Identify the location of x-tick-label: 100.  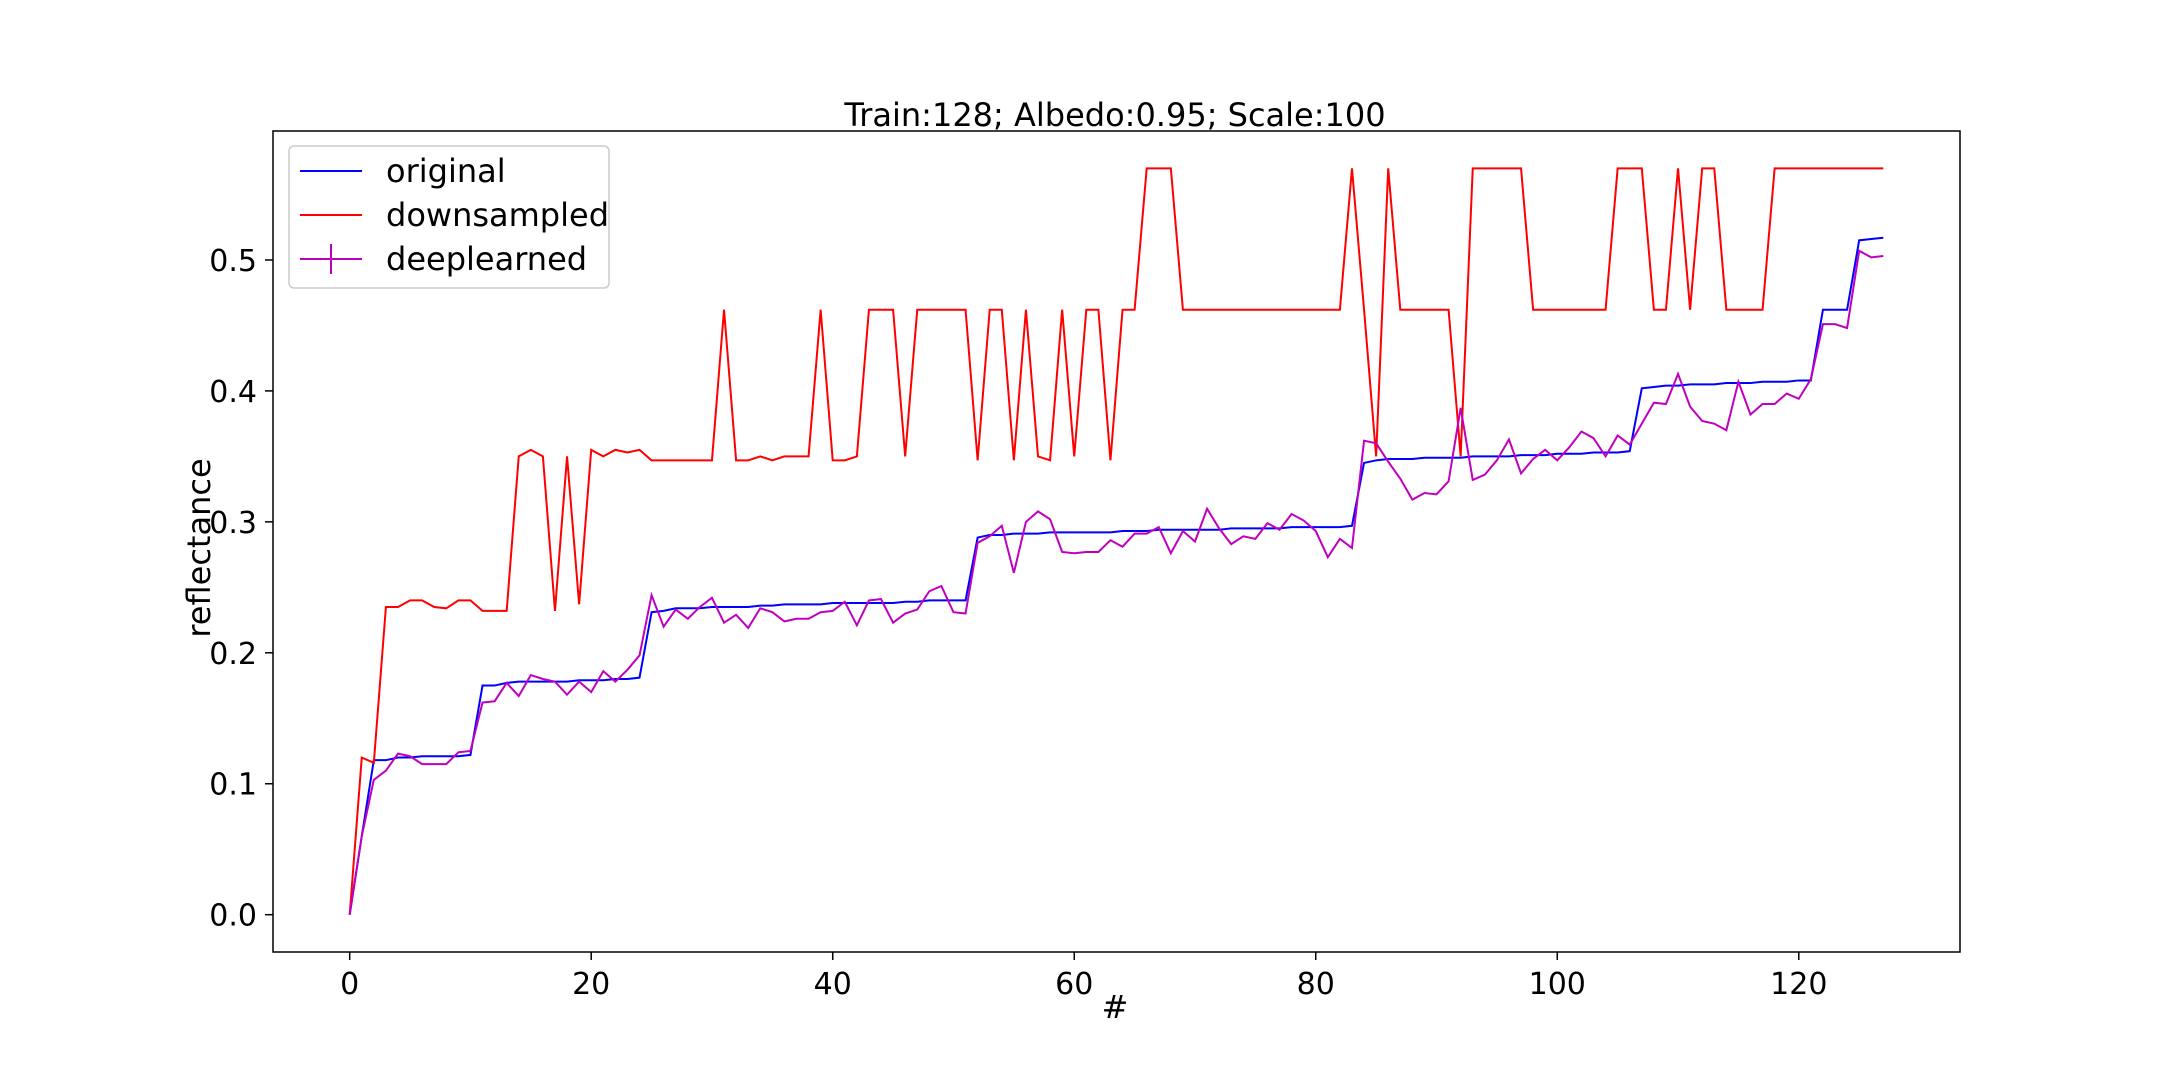
(1557, 984).